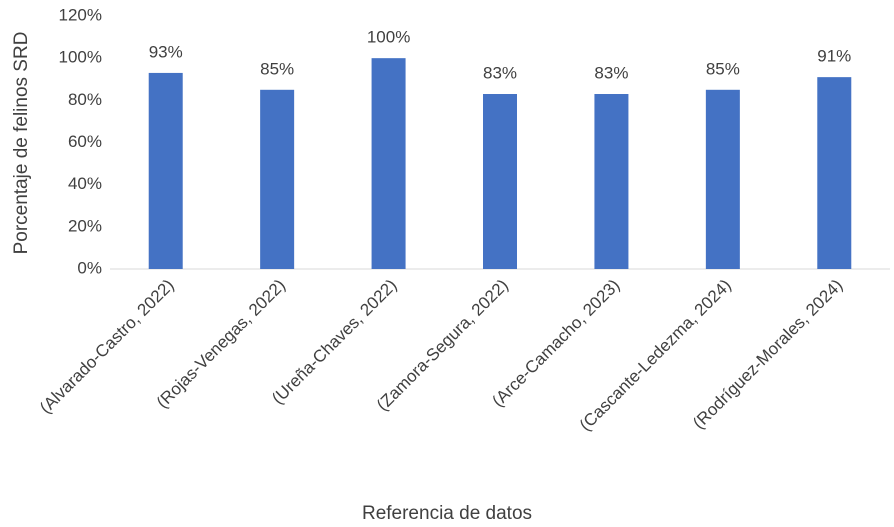  I want to click on y-tick-label: 40%, so click(85, 183).